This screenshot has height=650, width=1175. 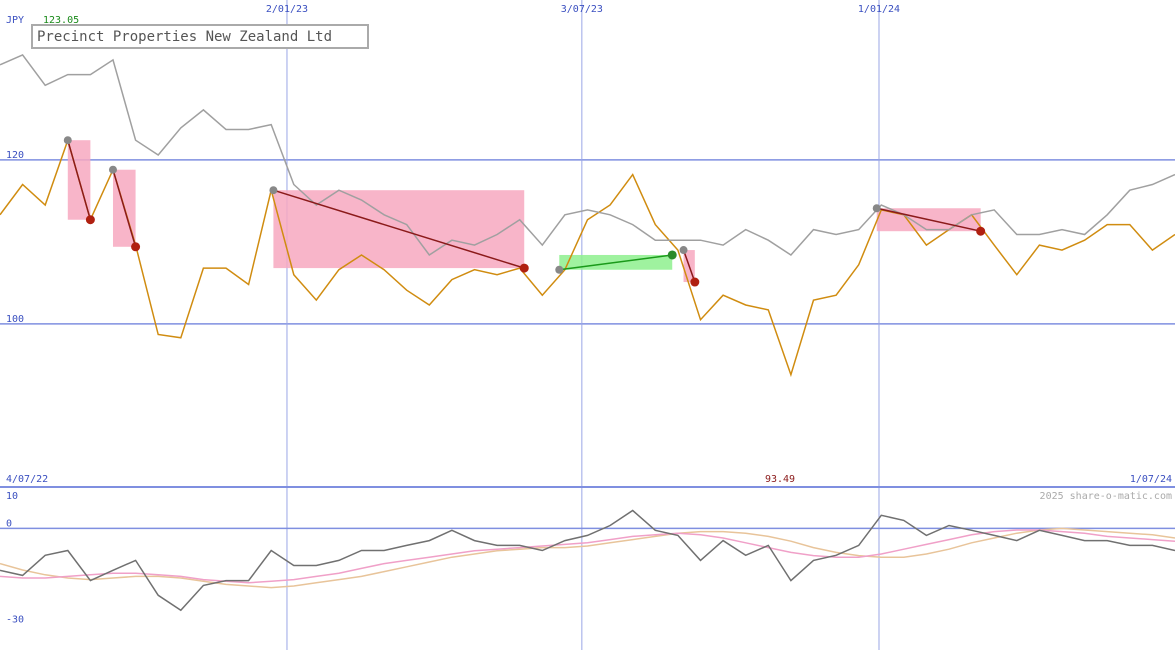 I want to click on x-tick-label: 1/07/24, so click(x=1151, y=479).